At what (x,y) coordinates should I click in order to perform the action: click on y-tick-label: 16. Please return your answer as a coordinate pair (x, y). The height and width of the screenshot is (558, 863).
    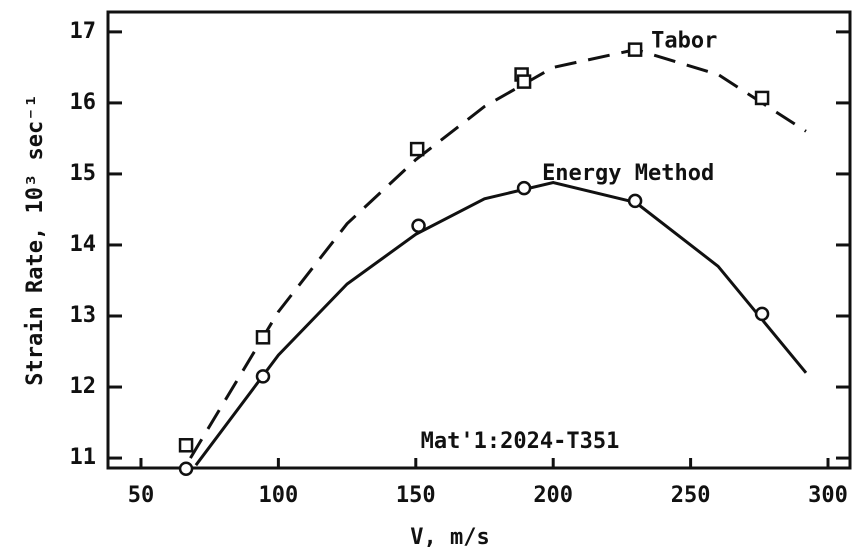
    Looking at the image, I should click on (83, 102).